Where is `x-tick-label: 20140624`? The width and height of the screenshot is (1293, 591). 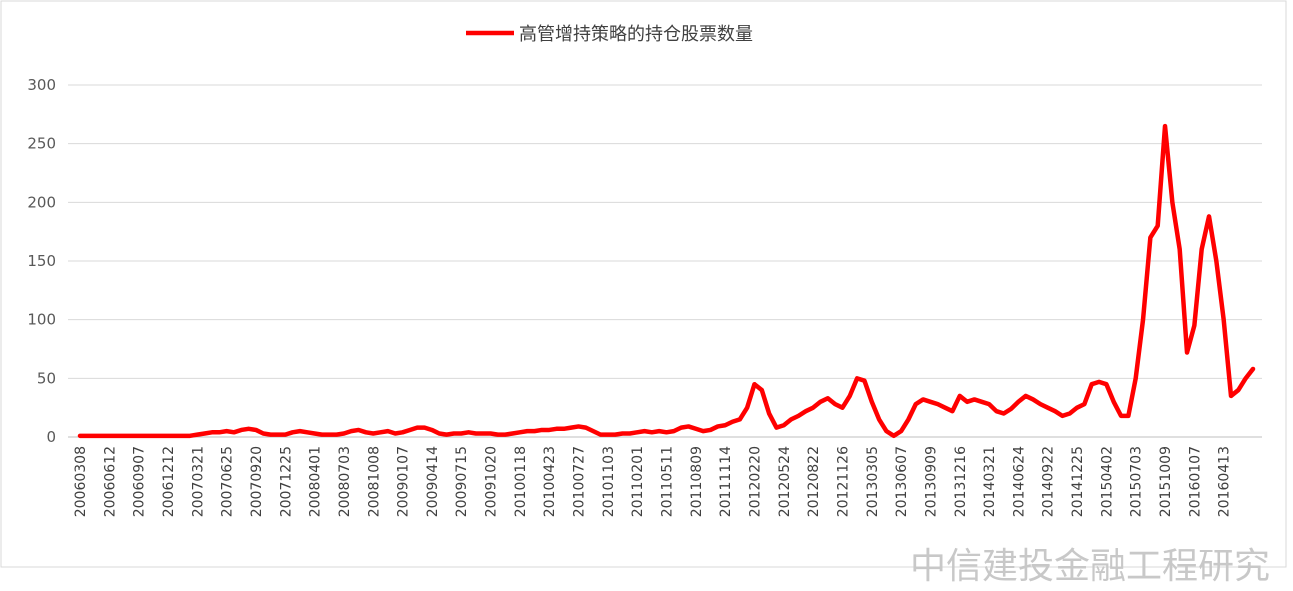 x-tick-label: 20140624 is located at coordinates (1019, 481).